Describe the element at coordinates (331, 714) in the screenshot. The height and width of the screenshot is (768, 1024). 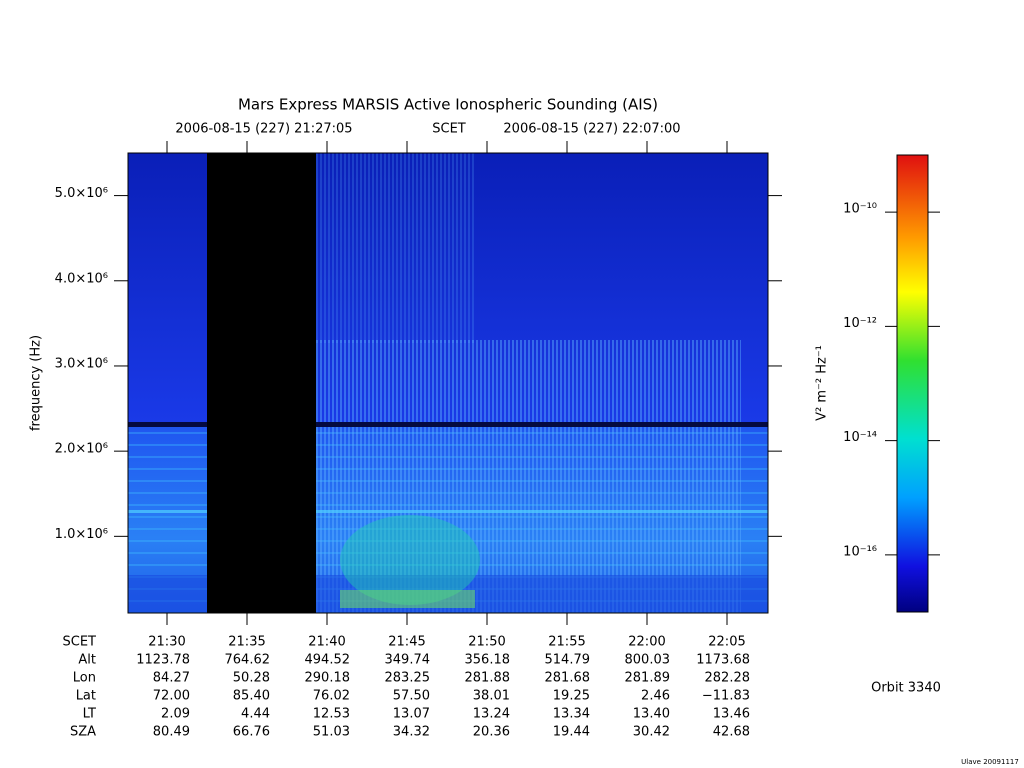
I see `ephemeris-value: 12.53` at that location.